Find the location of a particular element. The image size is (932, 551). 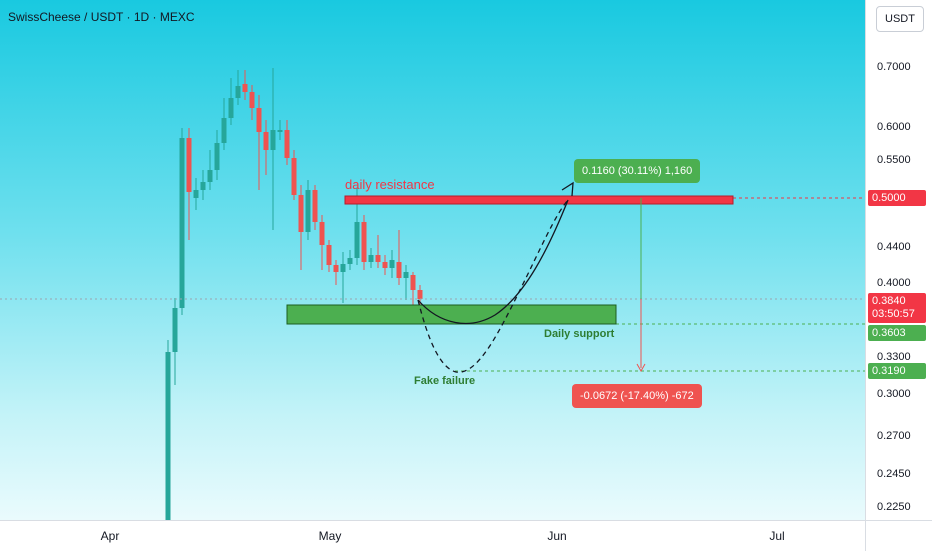

currency-button: USDT is located at coordinates (900, 19).